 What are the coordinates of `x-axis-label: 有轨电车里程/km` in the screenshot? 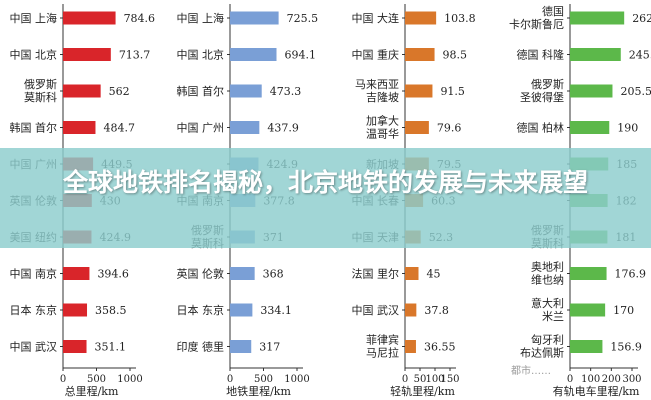 It's located at (596, 391).